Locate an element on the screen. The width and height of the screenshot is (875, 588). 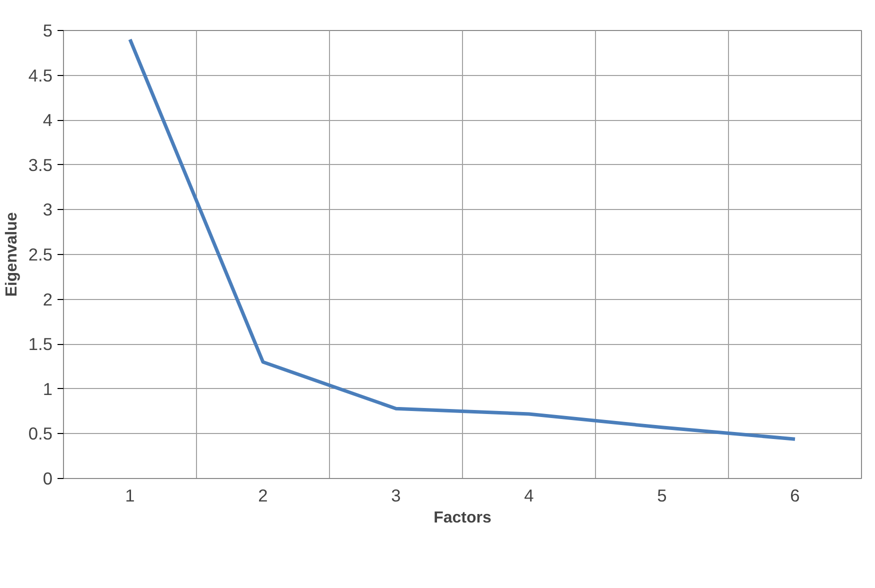
y-tick-label: 1.5 is located at coordinates (40, 344).